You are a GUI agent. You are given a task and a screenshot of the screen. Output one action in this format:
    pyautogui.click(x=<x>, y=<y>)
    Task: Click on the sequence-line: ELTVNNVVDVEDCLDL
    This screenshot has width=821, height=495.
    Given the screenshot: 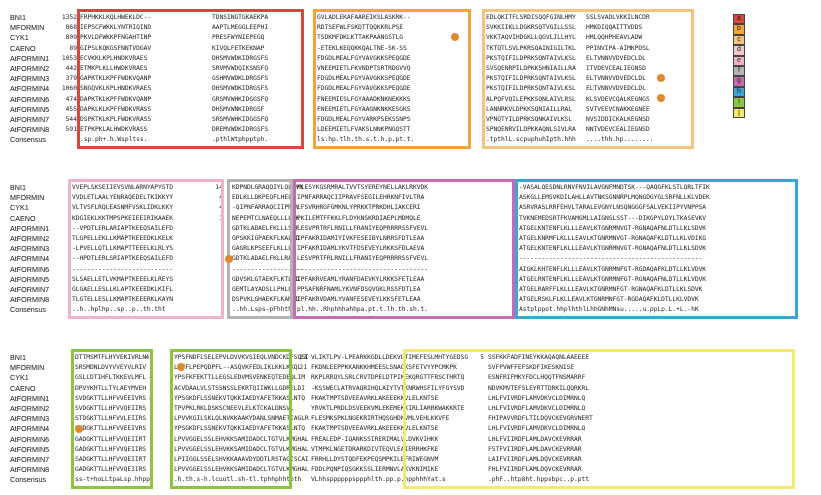 What is the action you would take?
    pyautogui.click(x=616, y=79)
    